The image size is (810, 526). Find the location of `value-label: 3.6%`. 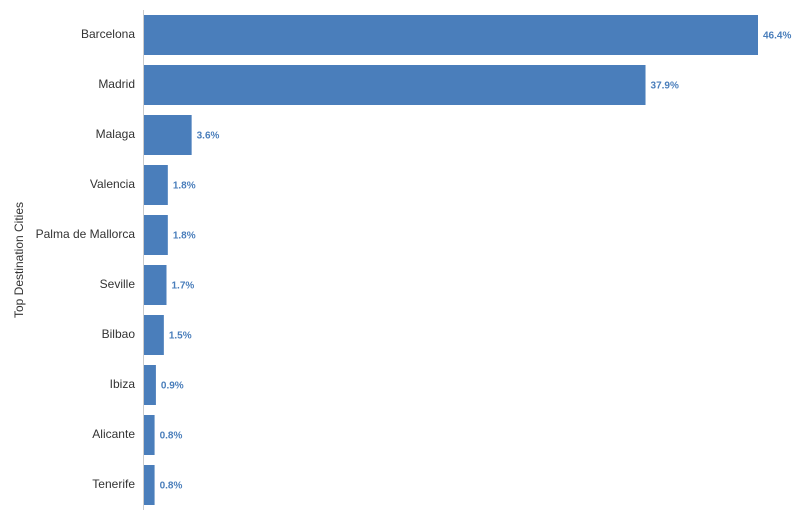

value-label: 3.6% is located at coordinates (208, 136).